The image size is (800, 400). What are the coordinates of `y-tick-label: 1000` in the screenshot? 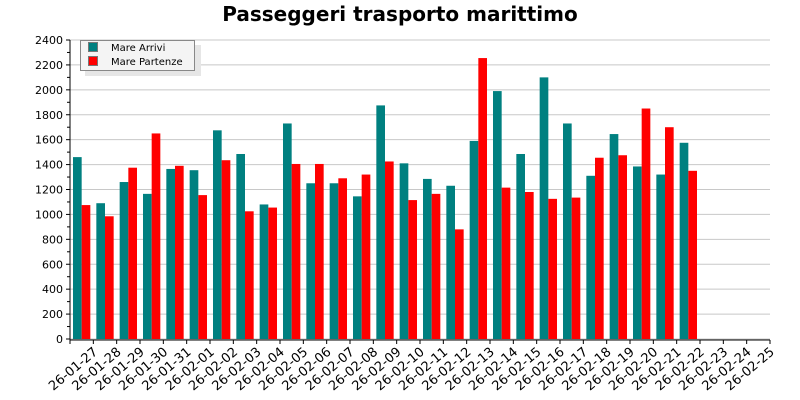 It's located at (49, 214).